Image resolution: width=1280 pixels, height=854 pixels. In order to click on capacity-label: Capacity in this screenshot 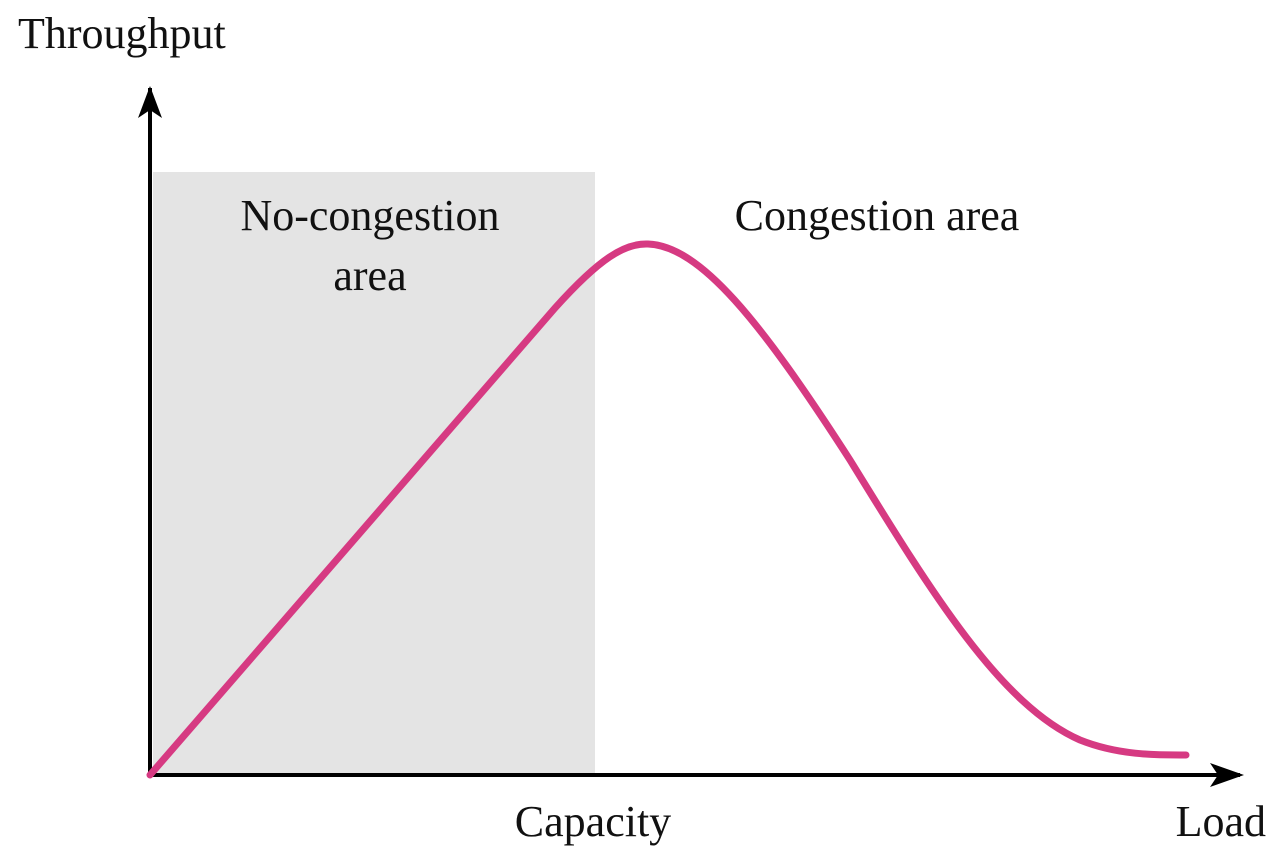, I will do `click(593, 821)`.